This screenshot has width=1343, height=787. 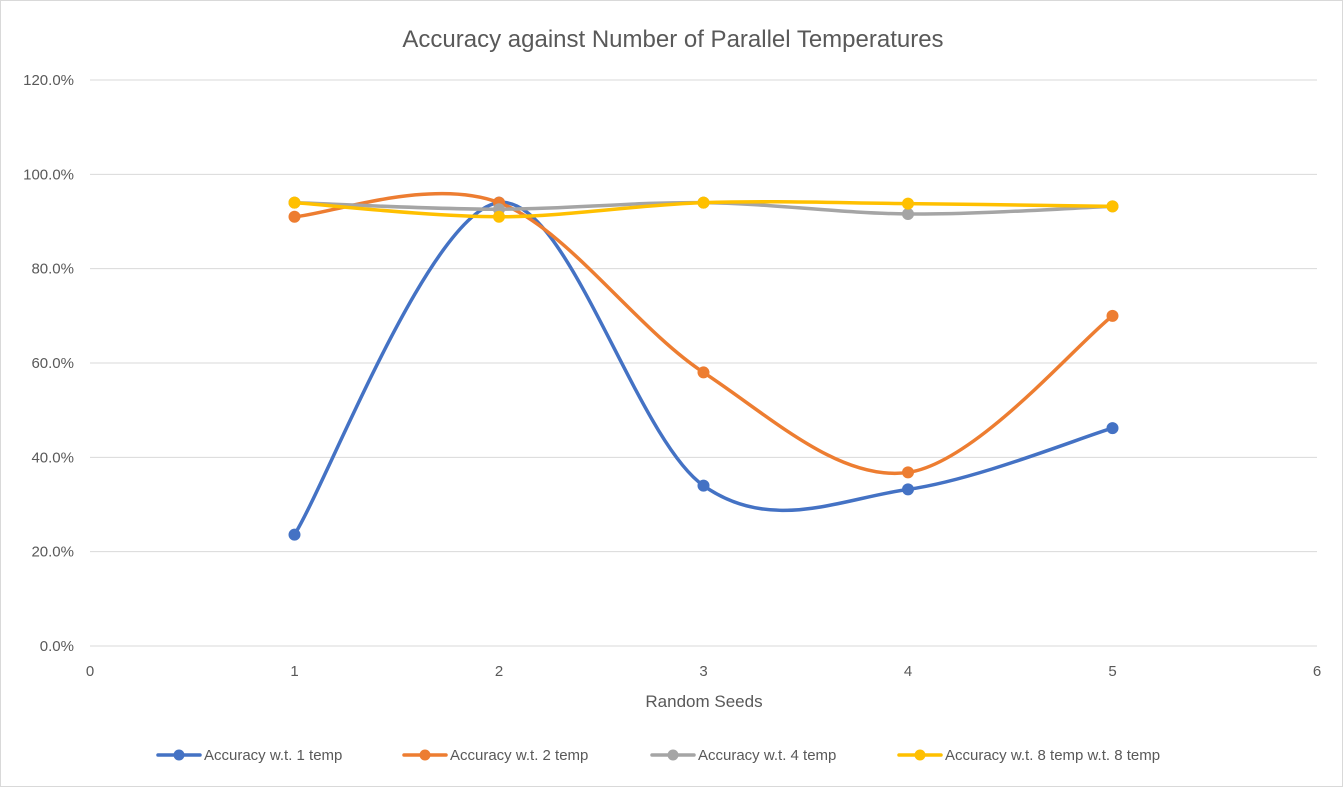 What do you see at coordinates (767, 755) in the screenshot?
I see `legend-label: Accuracy w.t. 4 temp` at bounding box center [767, 755].